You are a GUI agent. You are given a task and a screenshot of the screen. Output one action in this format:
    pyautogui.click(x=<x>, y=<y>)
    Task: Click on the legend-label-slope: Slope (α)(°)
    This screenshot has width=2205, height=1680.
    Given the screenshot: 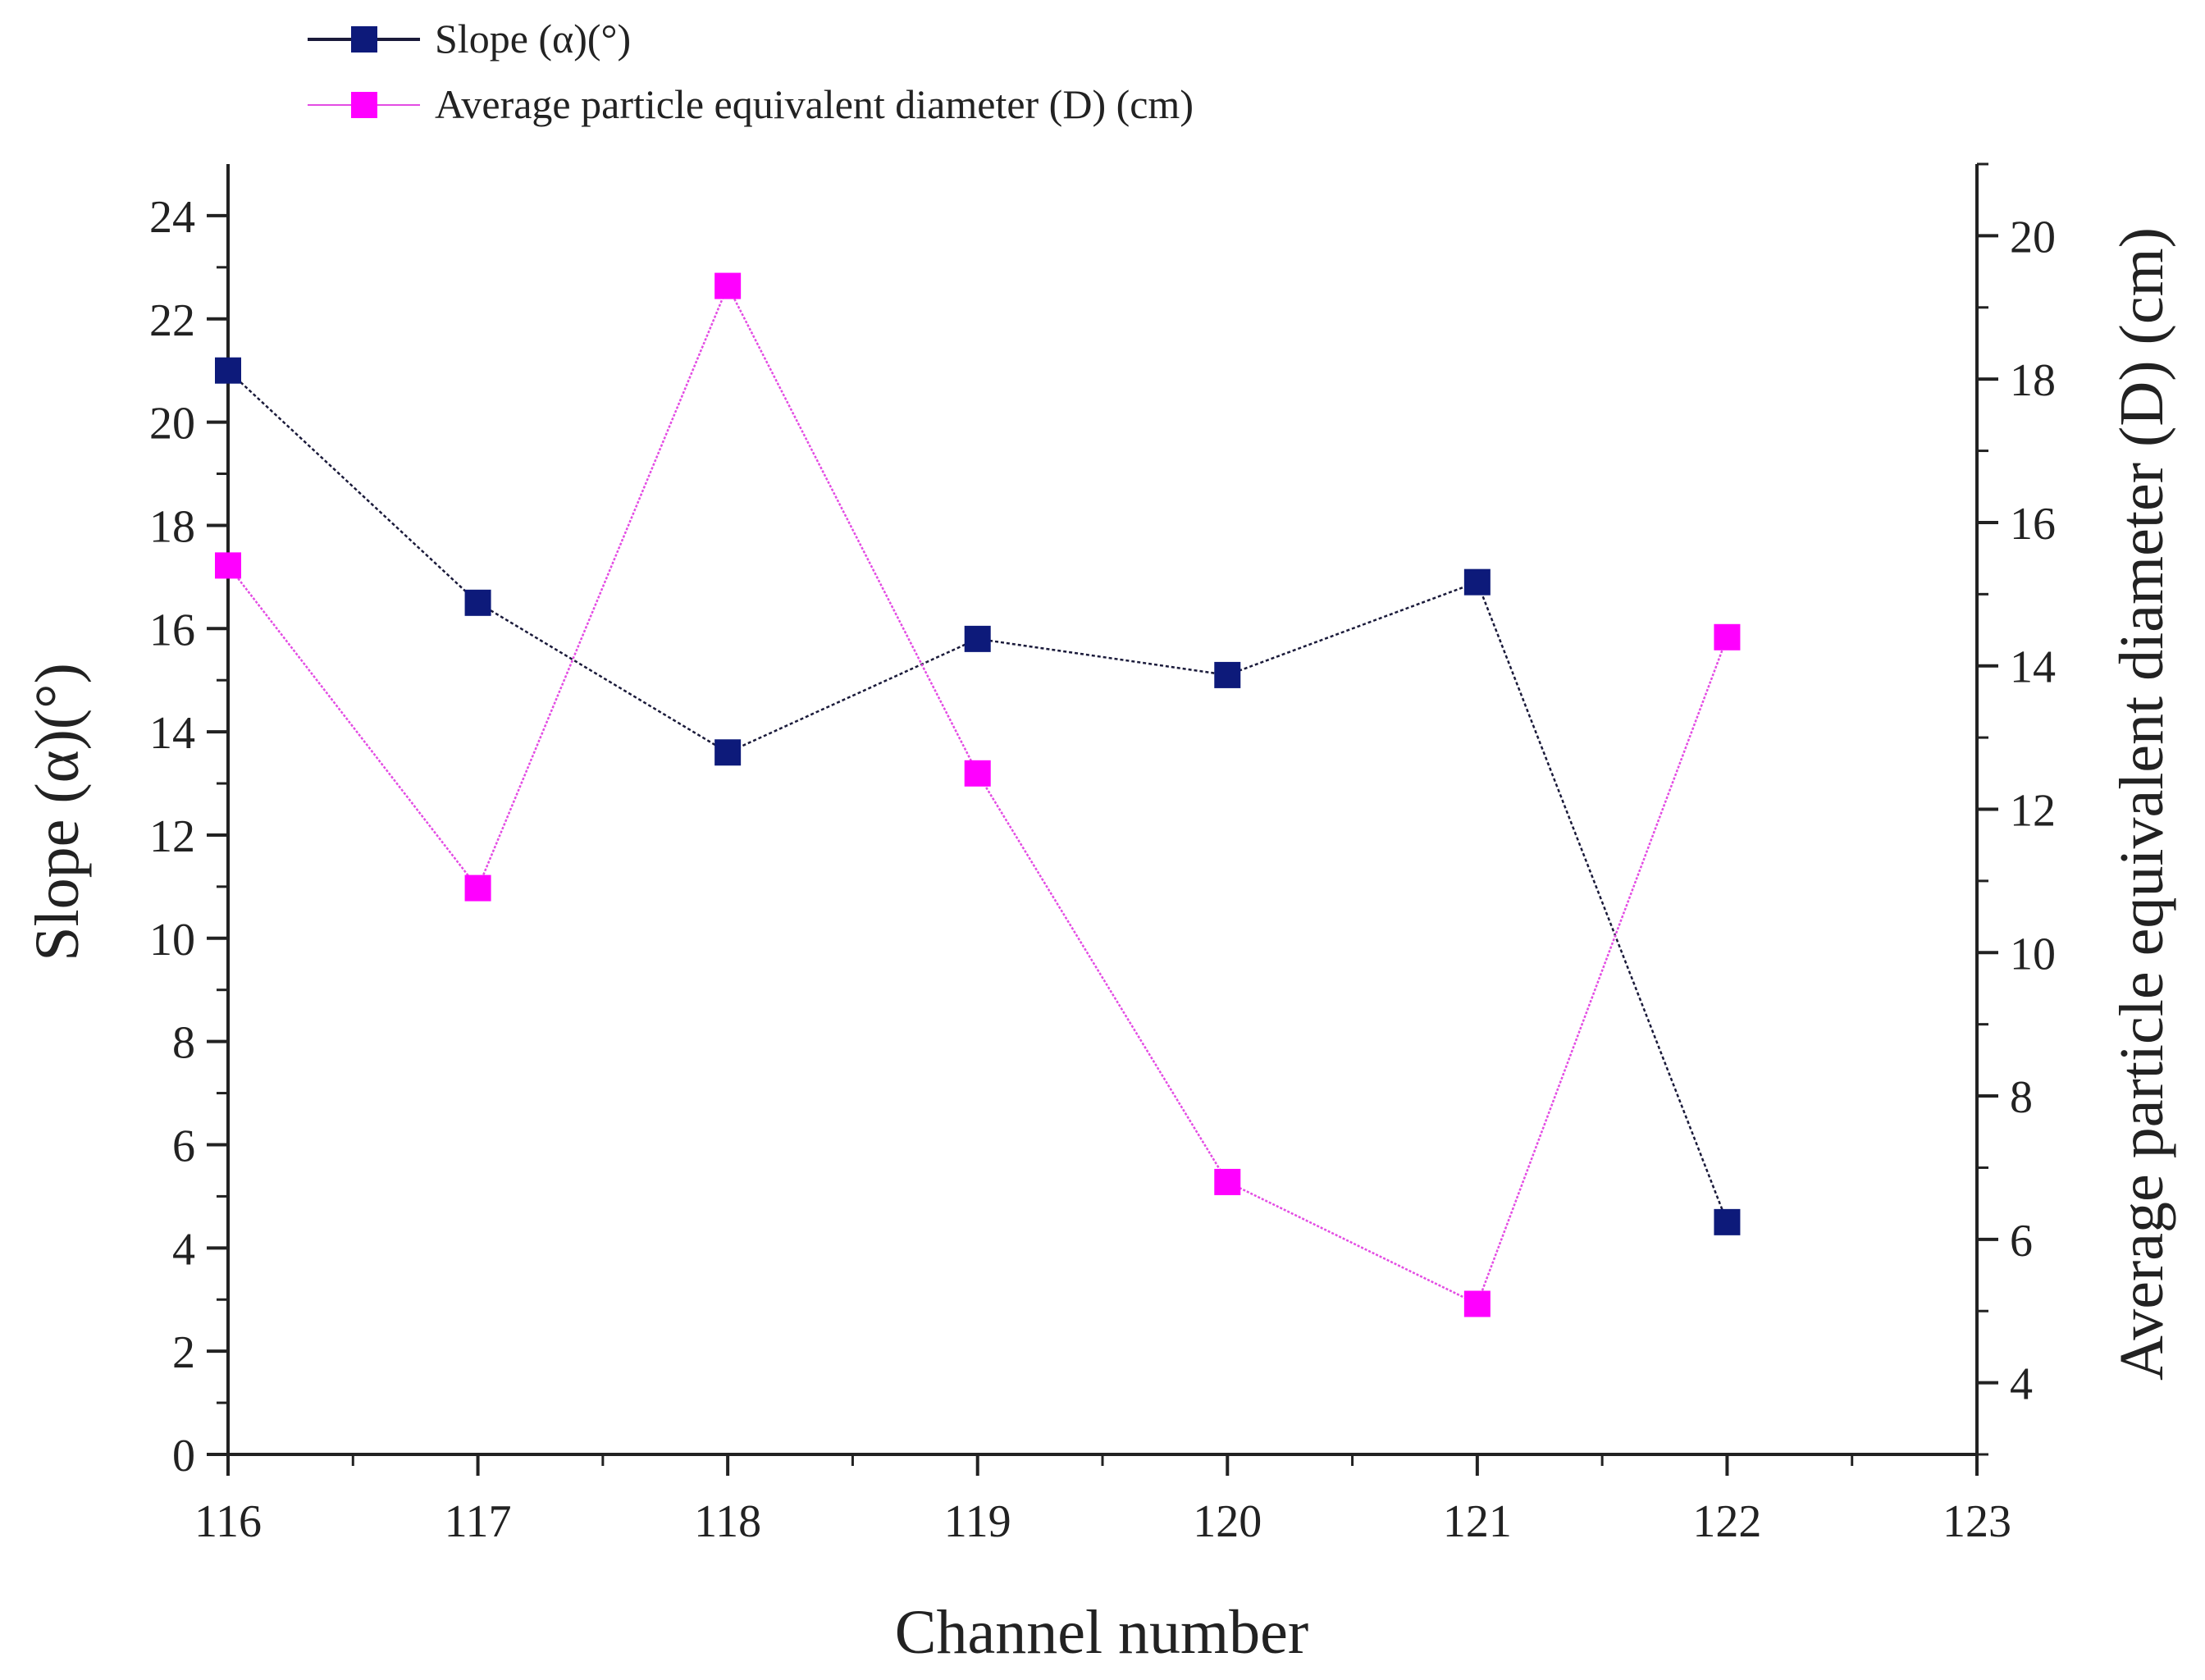 What is the action you would take?
    pyautogui.click(x=533, y=39)
    